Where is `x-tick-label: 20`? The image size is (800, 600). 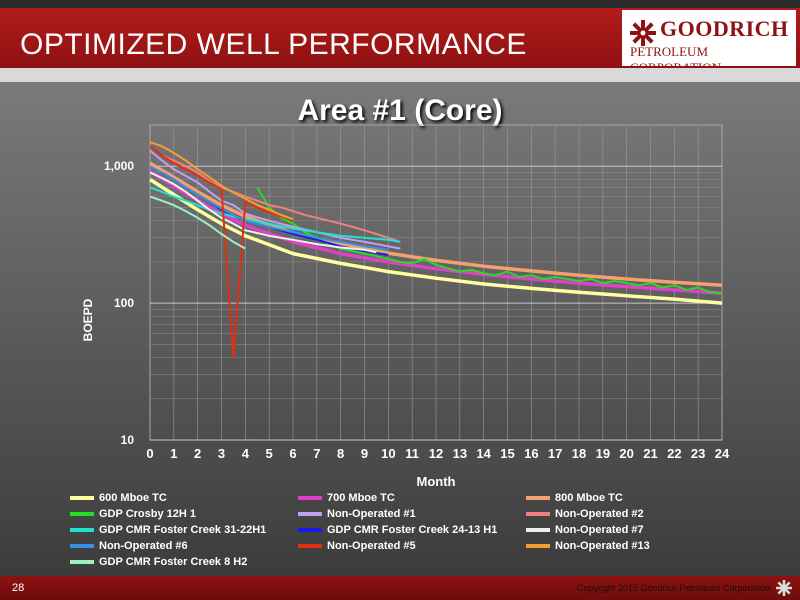
x-tick-label: 20 is located at coordinates (626, 453).